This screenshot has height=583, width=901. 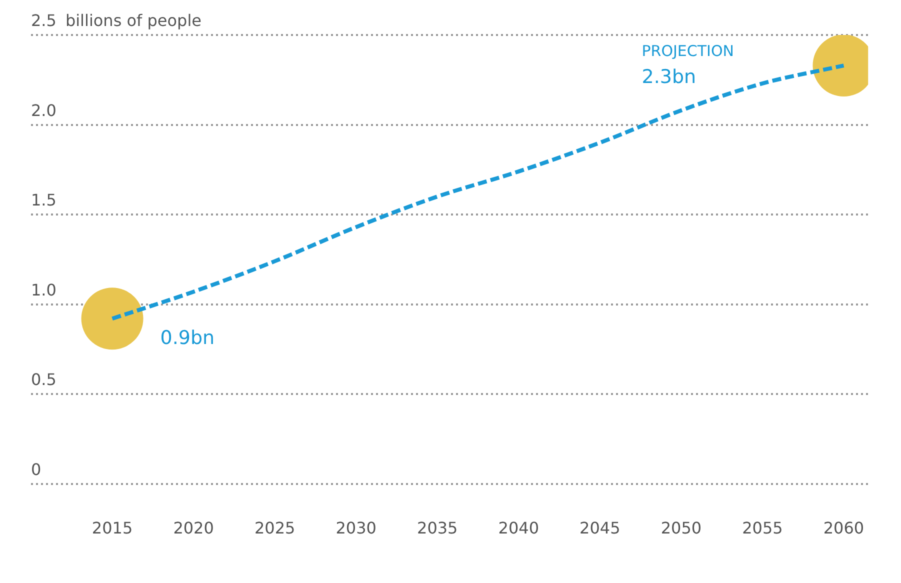 I want to click on y-tick-label: 1.0, so click(x=43, y=290).